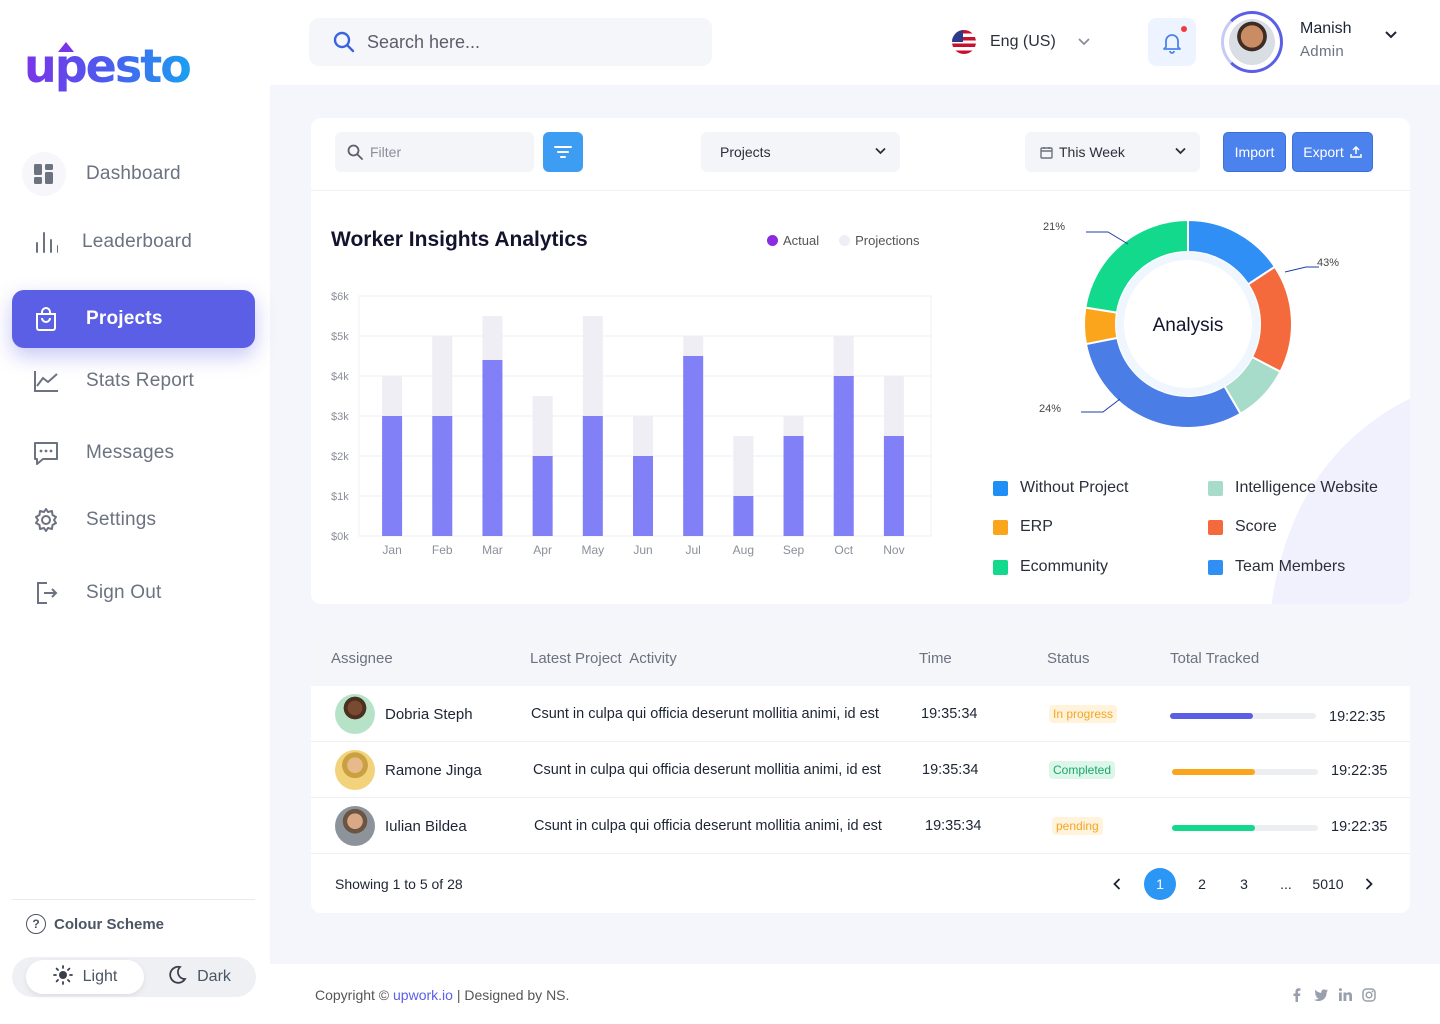 The height and width of the screenshot is (1024, 1440). Describe the element at coordinates (1046, 152) in the screenshot. I see `calendar-icon` at that location.